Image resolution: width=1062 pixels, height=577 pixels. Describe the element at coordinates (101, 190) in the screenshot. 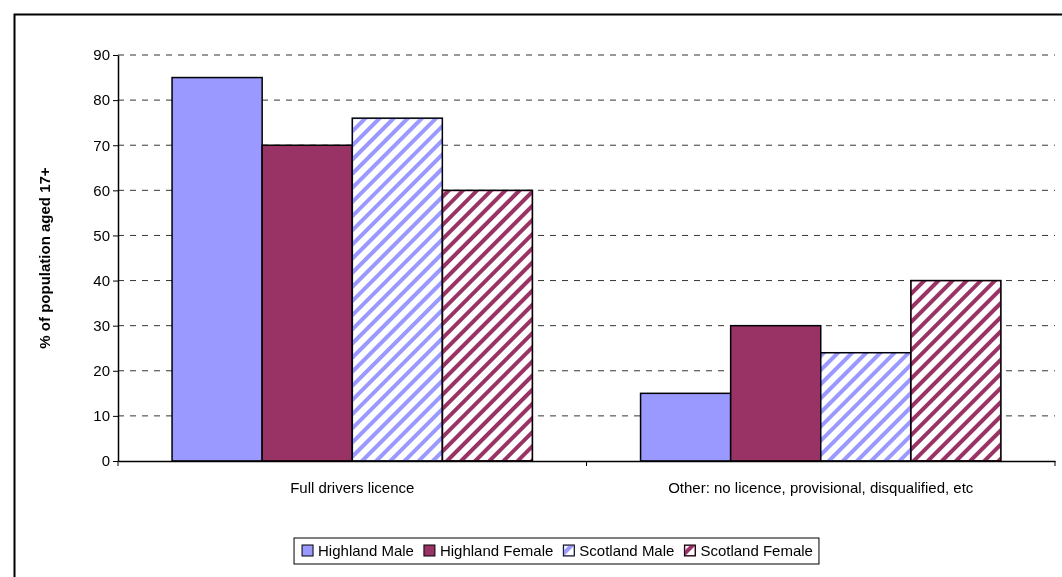

I see `y-tick-label: 60` at that location.